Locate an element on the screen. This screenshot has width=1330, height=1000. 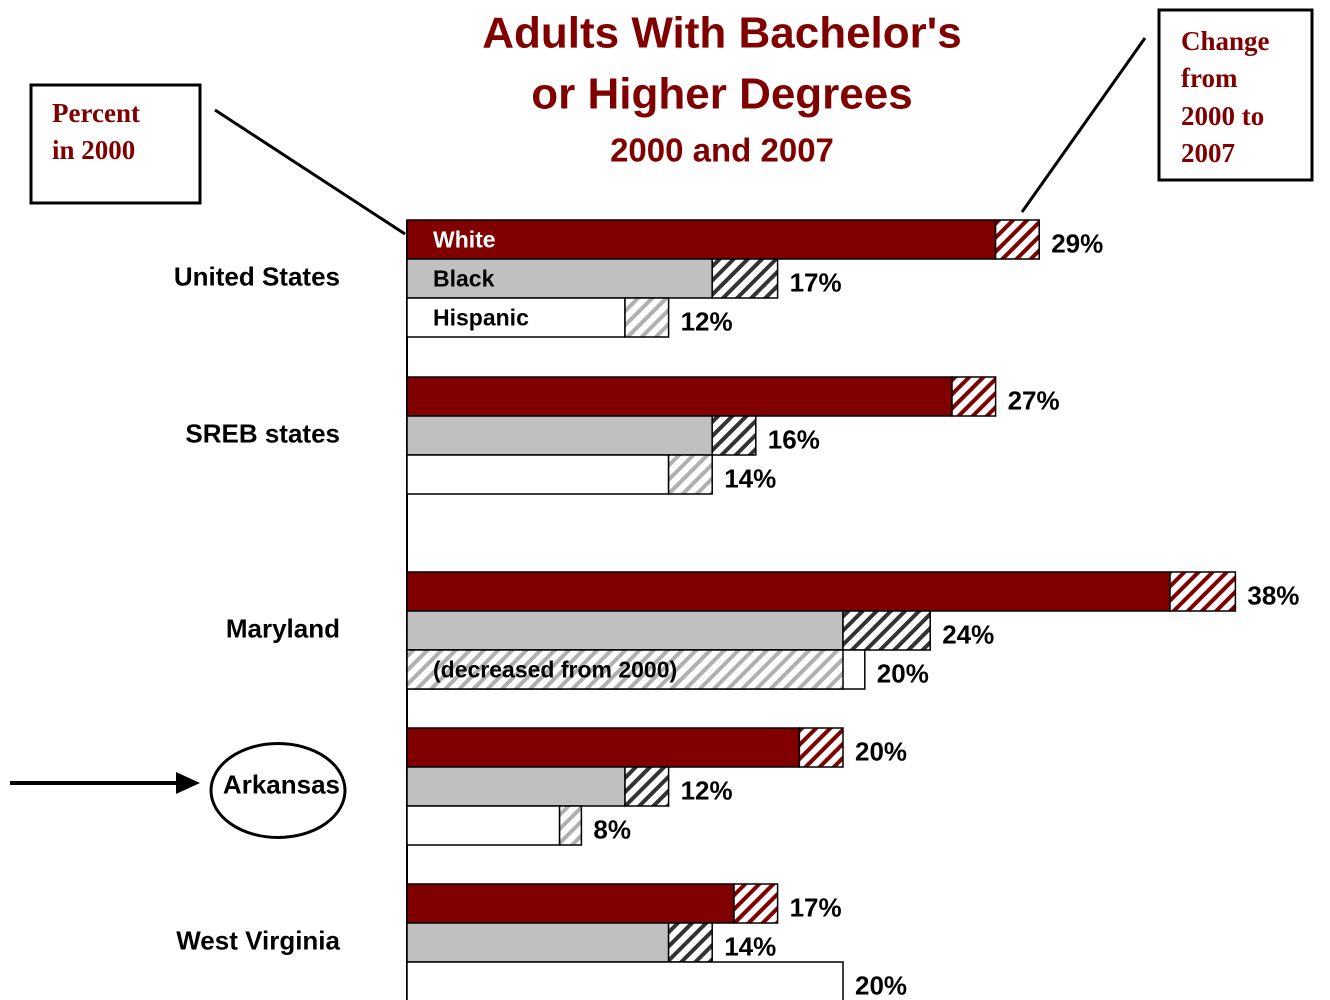
category-label: SREB states is located at coordinates (262, 433).